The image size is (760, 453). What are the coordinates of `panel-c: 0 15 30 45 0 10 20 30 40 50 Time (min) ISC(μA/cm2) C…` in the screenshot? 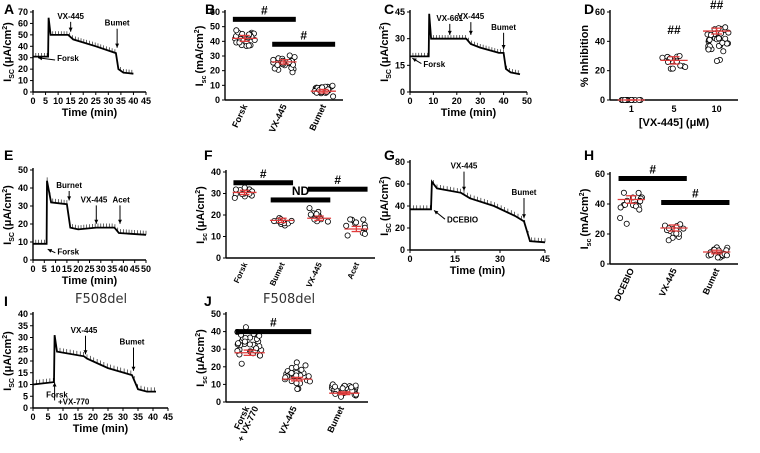 It's located at (455, 60).